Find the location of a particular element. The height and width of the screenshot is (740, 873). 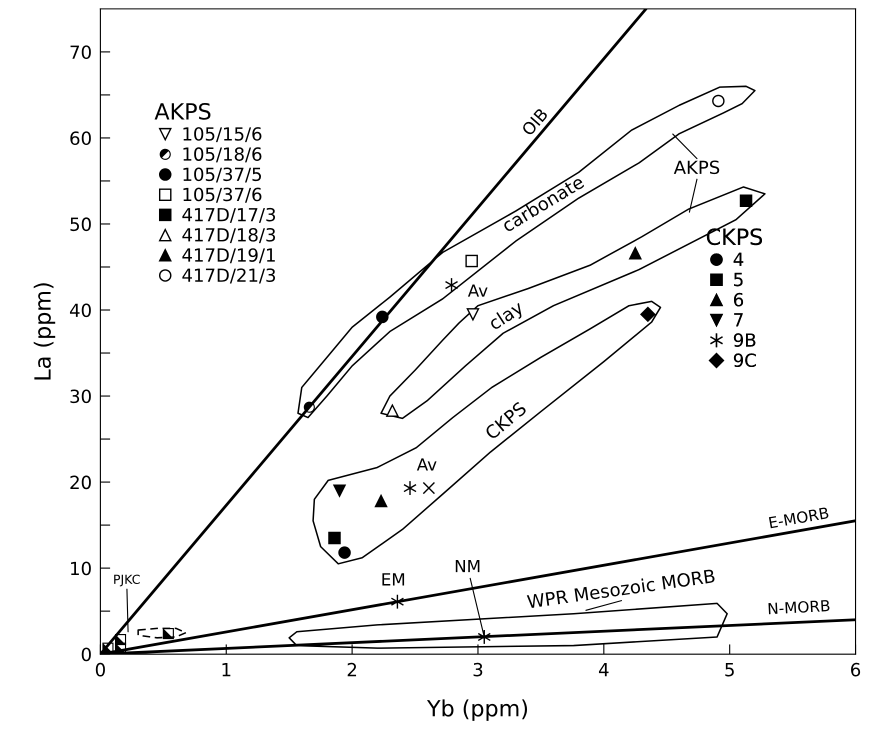

legend-label: 5 is located at coordinates (738, 279).